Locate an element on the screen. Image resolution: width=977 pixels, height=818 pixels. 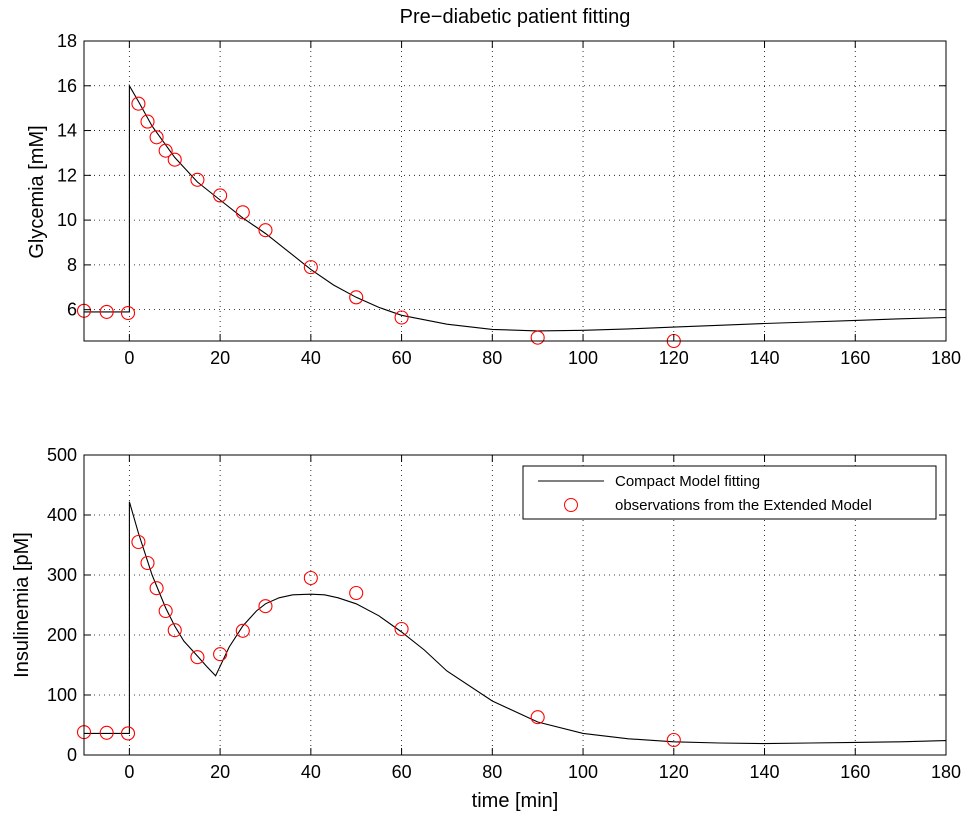
glycemia-y-tick-label: 10 is located at coordinates (67, 220).